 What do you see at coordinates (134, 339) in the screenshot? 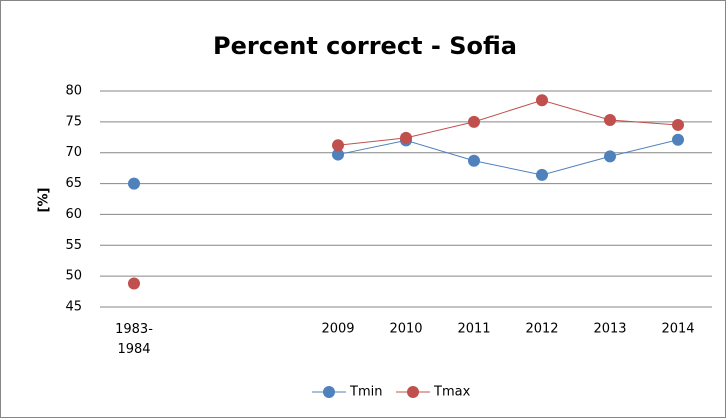
I see `x-tick-label: 1983-1984` at bounding box center [134, 339].